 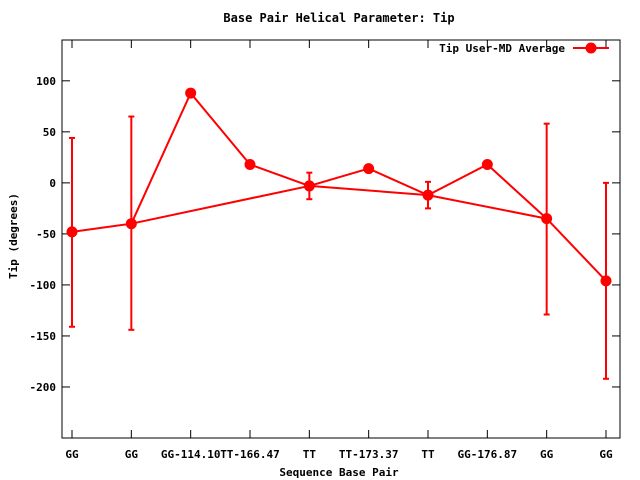 What do you see at coordinates (338, 18) in the screenshot?
I see `chart-title: Base Pair Helical Parameter: Tip` at bounding box center [338, 18].